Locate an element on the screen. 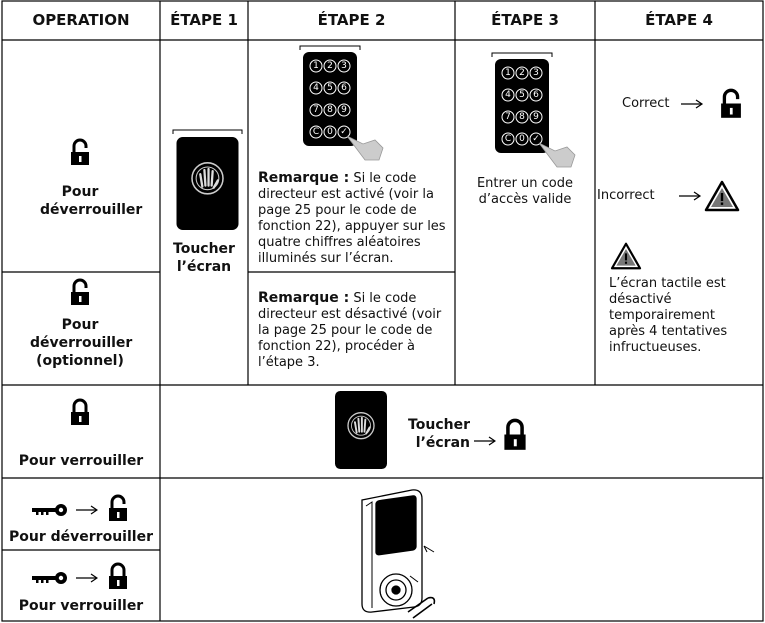  lock-step-text: Toucher l’écran is located at coordinates (439, 434).